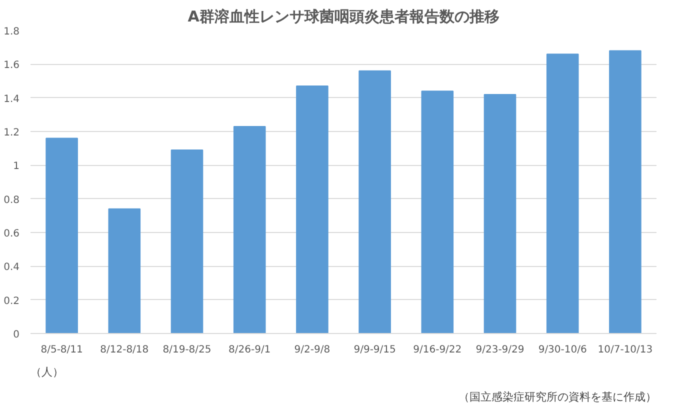 The width and height of the screenshot is (680, 412). Describe the element at coordinates (12, 301) in the screenshot. I see `y-tick-label: 0.2` at that location.